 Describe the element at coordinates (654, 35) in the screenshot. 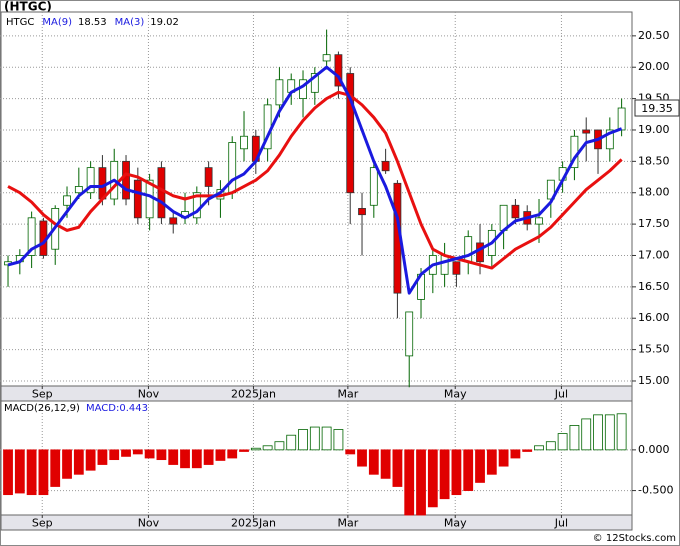

I see `y-tick-label: 20.50` at that location.